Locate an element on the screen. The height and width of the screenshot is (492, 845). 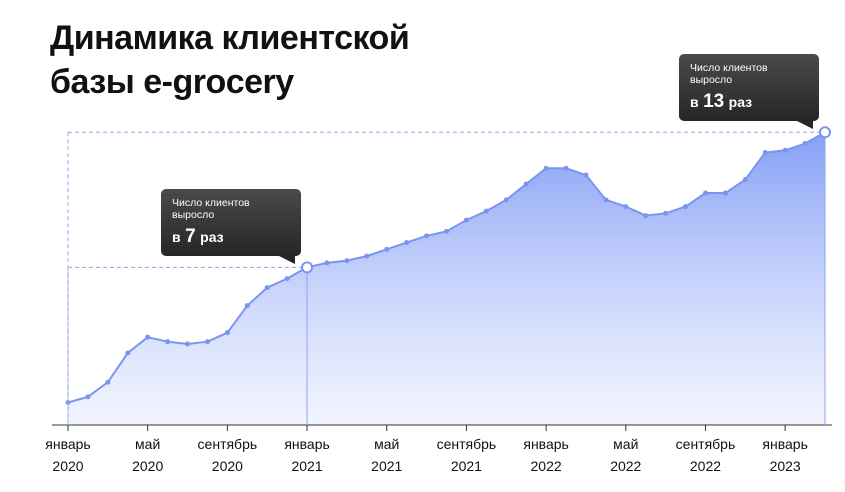
x-tick-label: сентябрь 2020 is located at coordinates (227, 455).